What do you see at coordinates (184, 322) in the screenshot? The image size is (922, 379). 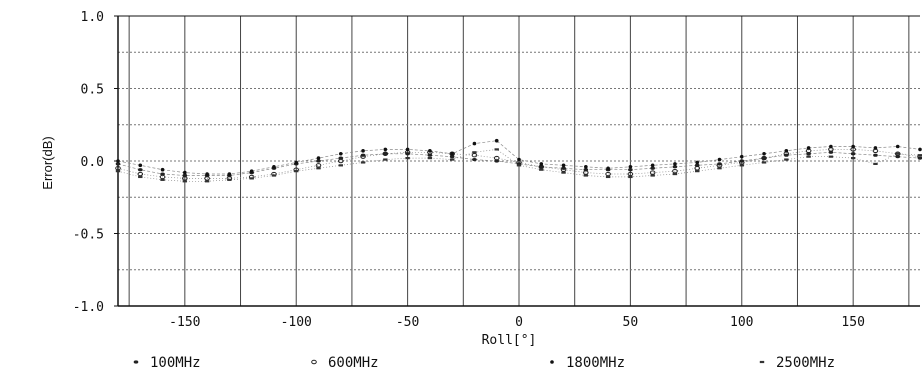 I see `x-tick-label: -150` at bounding box center [184, 322].